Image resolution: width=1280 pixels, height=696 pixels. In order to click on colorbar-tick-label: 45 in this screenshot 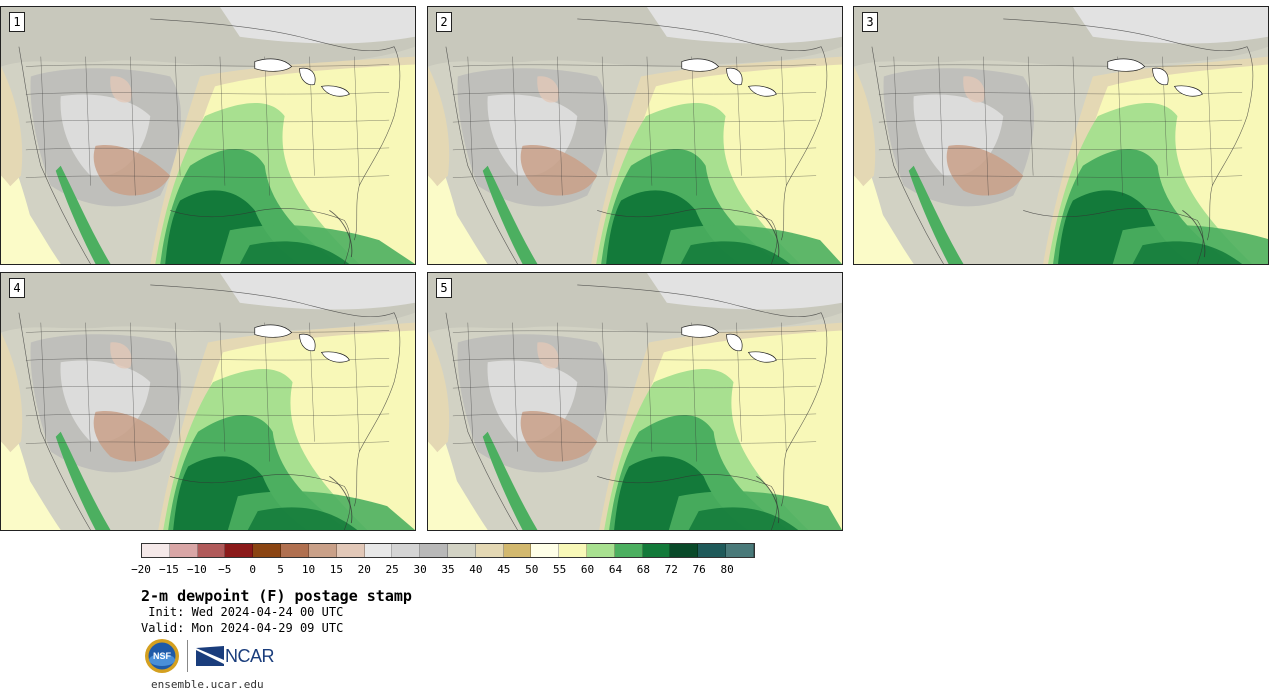, I will do `click(504, 569)`.